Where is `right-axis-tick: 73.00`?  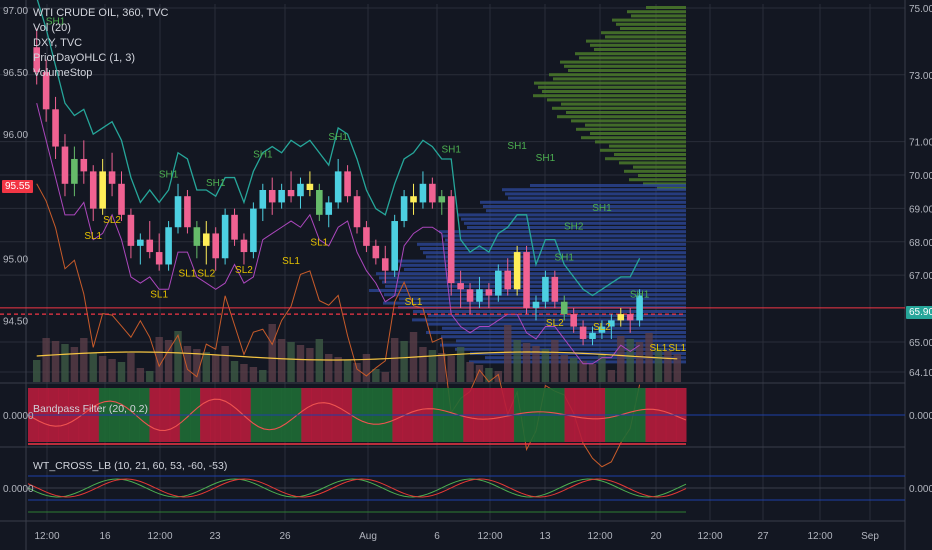
right-axis-tick: 73.00 is located at coordinates (920, 76).